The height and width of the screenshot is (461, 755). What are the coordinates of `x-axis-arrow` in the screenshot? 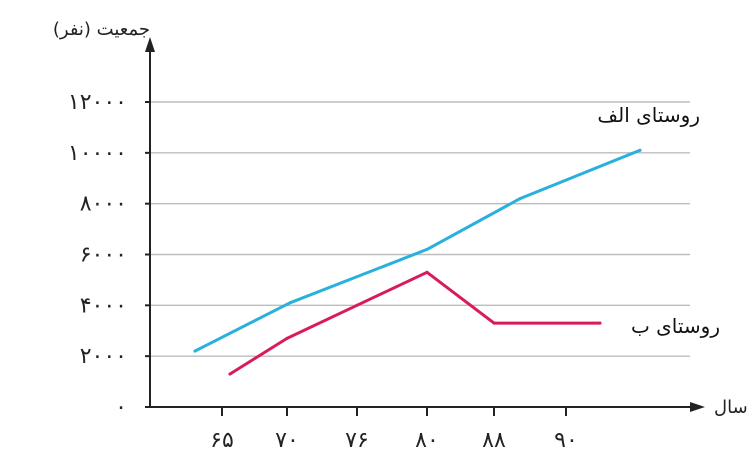 It's located at (697, 407).